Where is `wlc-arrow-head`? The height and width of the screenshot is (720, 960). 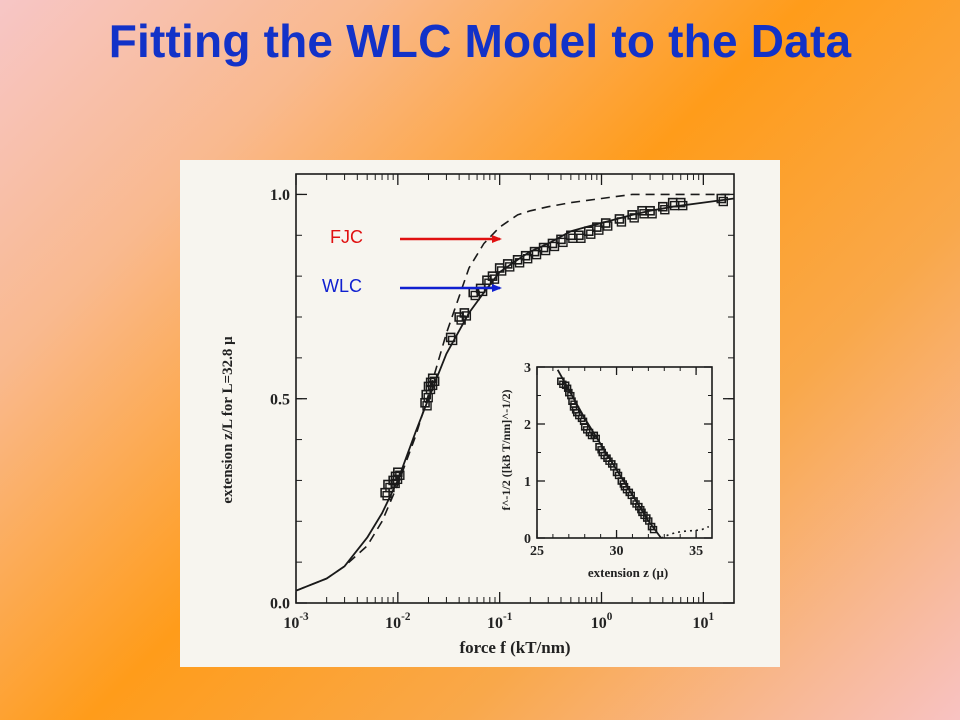
wlc-arrow-head is located at coordinates (497, 288).